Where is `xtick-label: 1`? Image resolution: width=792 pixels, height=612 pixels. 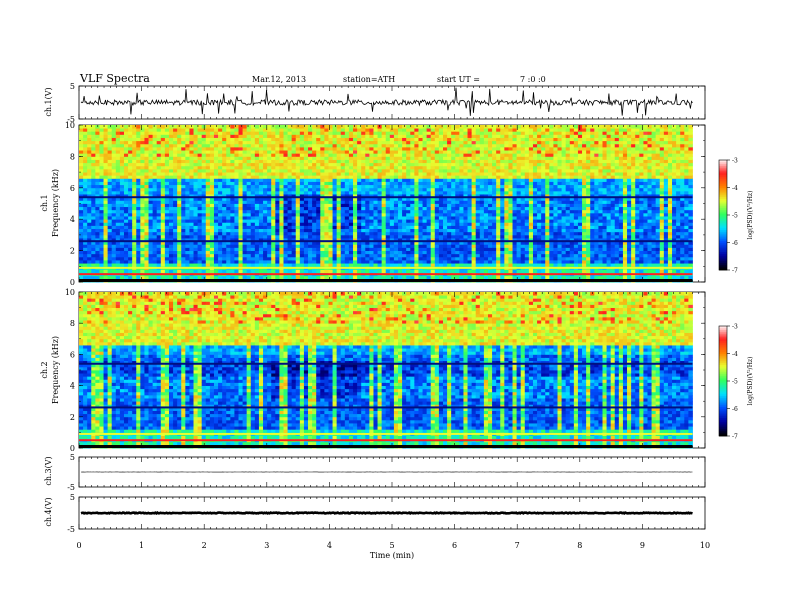
xtick-label: 1 is located at coordinates (141, 545).